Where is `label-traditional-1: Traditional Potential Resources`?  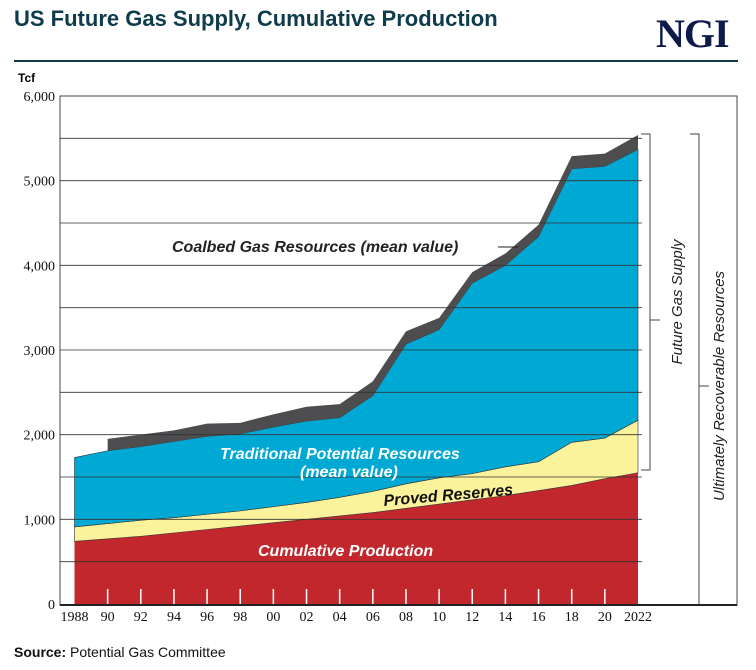 label-traditional-1: Traditional Potential Resources is located at coordinates (340, 454).